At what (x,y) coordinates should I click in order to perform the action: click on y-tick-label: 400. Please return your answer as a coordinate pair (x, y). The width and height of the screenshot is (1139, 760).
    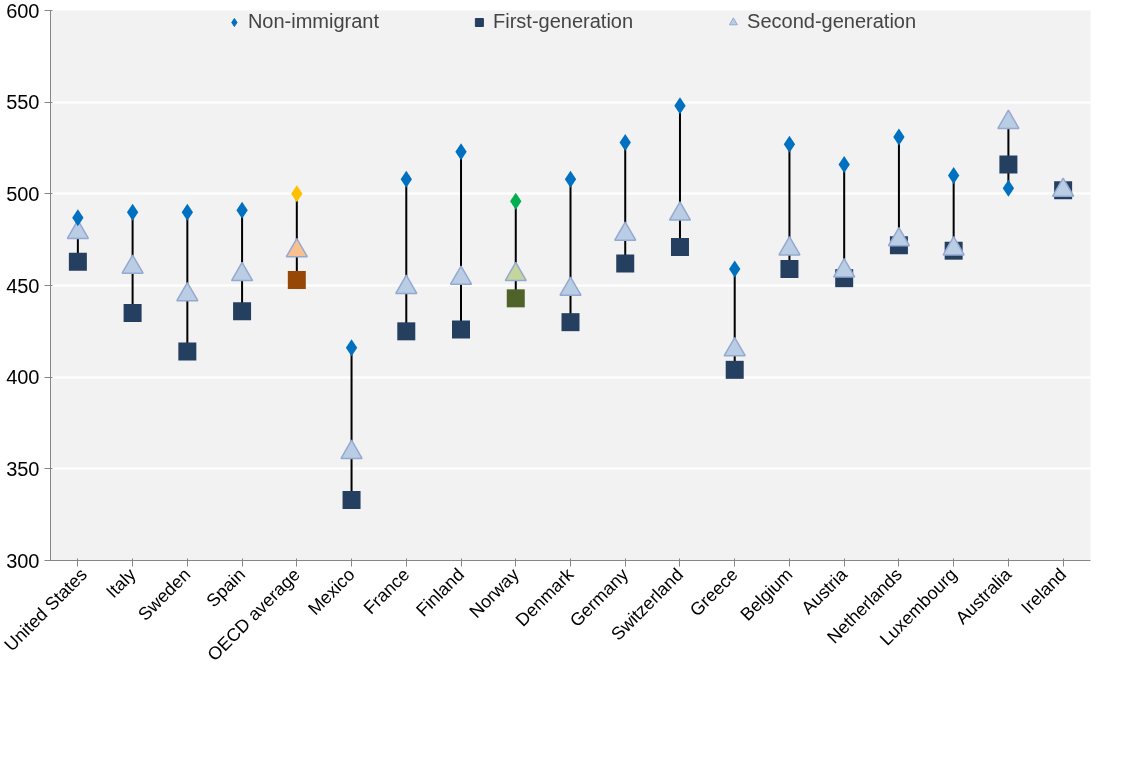
    Looking at the image, I should click on (23, 377).